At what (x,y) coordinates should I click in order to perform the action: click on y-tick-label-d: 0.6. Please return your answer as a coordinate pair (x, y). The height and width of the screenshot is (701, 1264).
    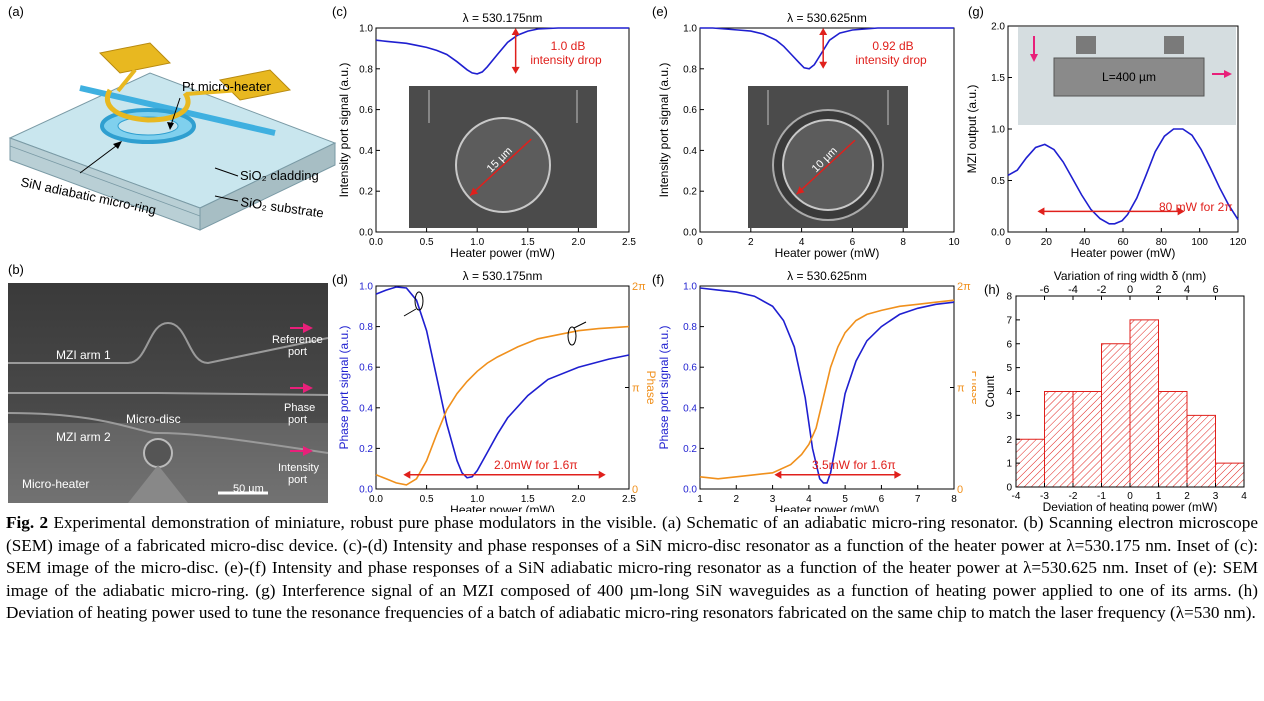
    Looking at the image, I should click on (366, 368).